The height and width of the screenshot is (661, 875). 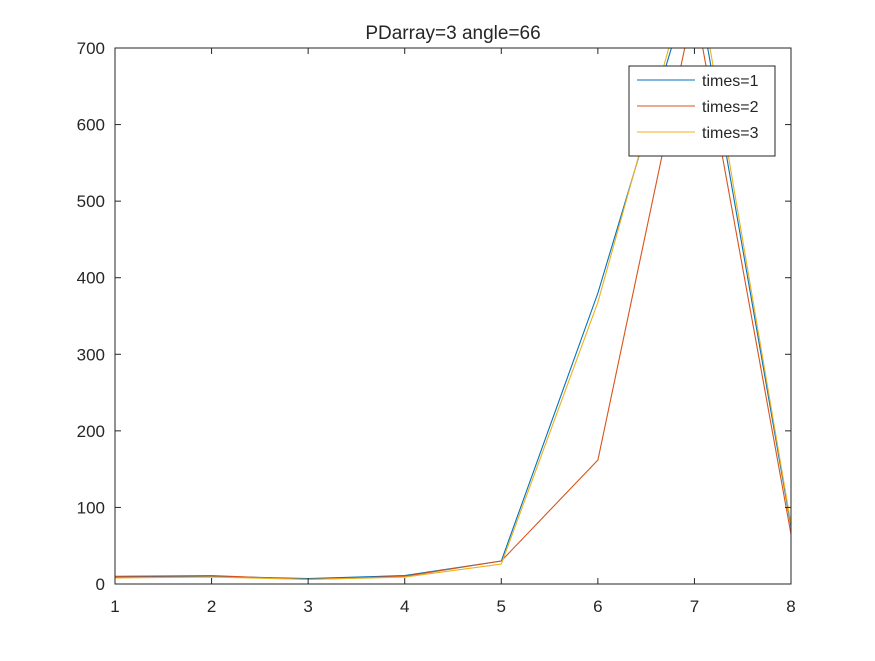 What do you see at coordinates (91, 125) in the screenshot?
I see `y-tick-label: 600` at bounding box center [91, 125].